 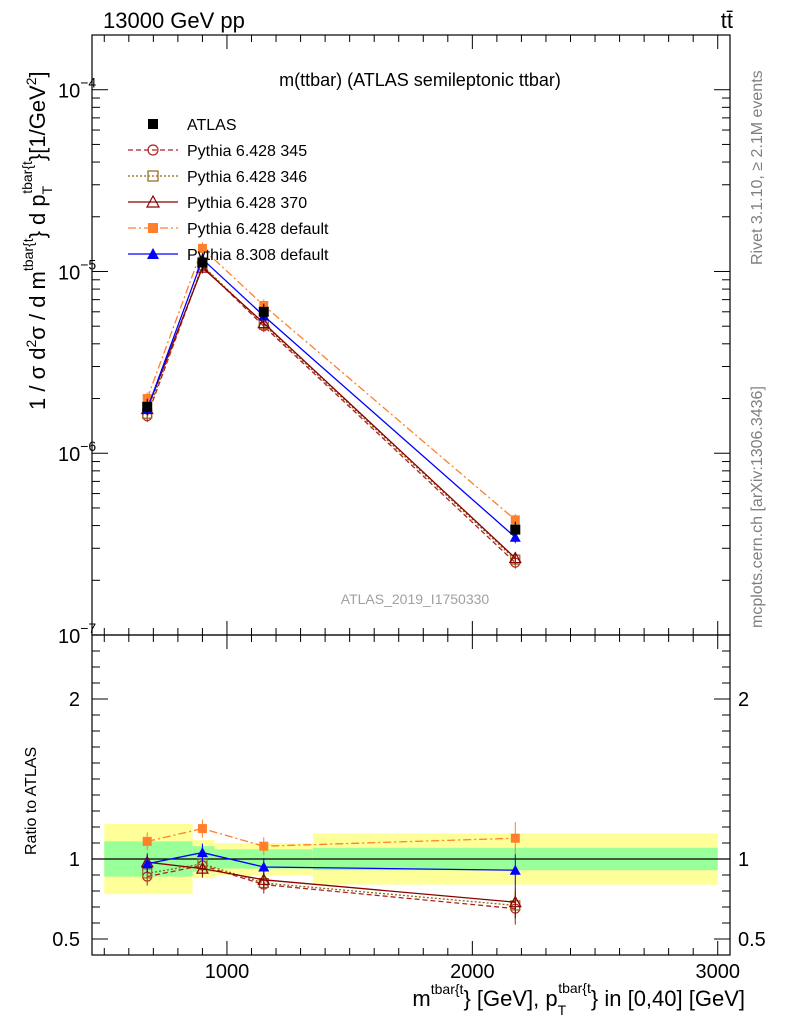 I want to click on y-tick-label: 10⁻⁴, so click(x=77, y=89).